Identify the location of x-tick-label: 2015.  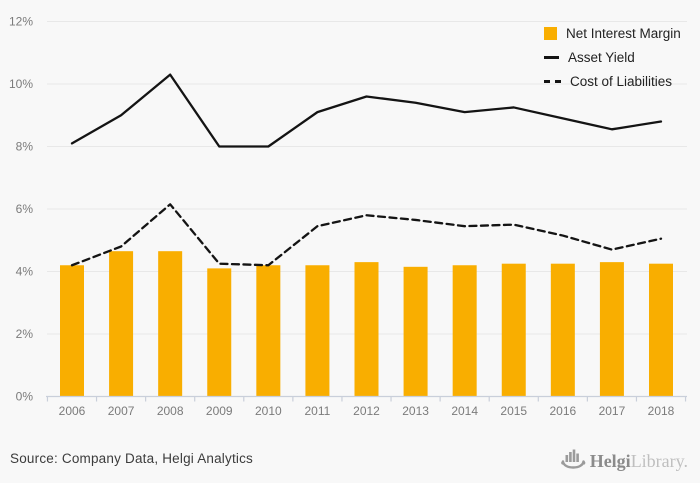
(513, 411).